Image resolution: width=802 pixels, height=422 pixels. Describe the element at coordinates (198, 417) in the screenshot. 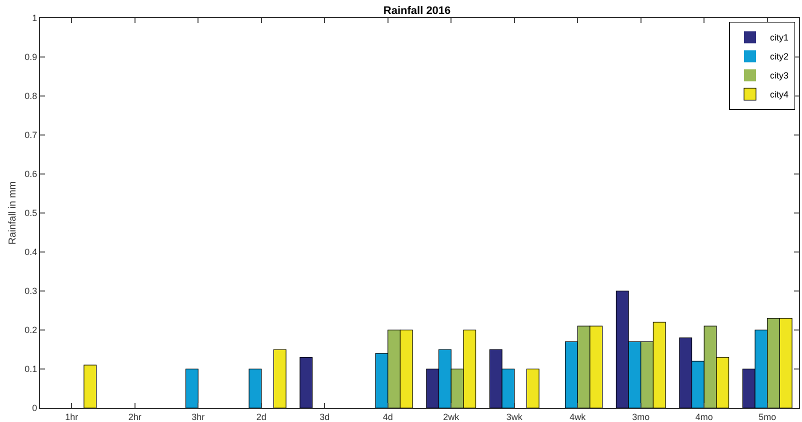

I see `x-tick-label: 3hr` at that location.